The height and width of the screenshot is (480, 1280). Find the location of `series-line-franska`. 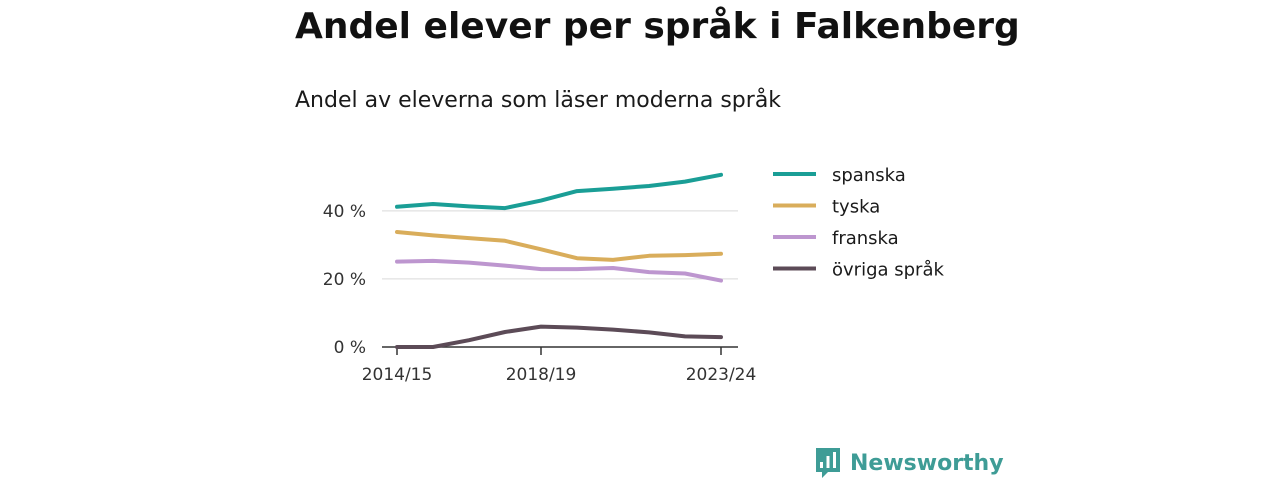

series-line-franska is located at coordinates (559, 270).